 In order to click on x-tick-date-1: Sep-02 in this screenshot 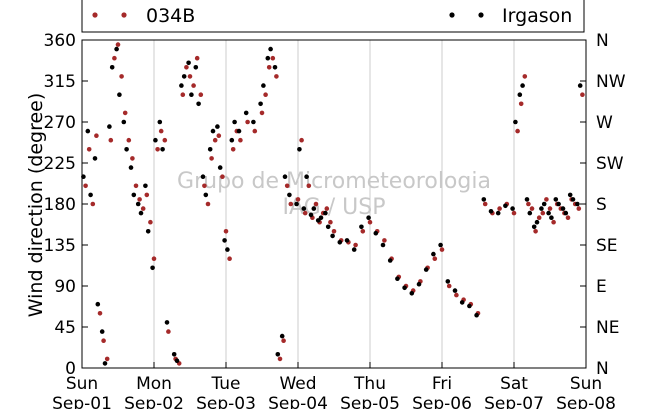, I will do `click(154, 401)`.